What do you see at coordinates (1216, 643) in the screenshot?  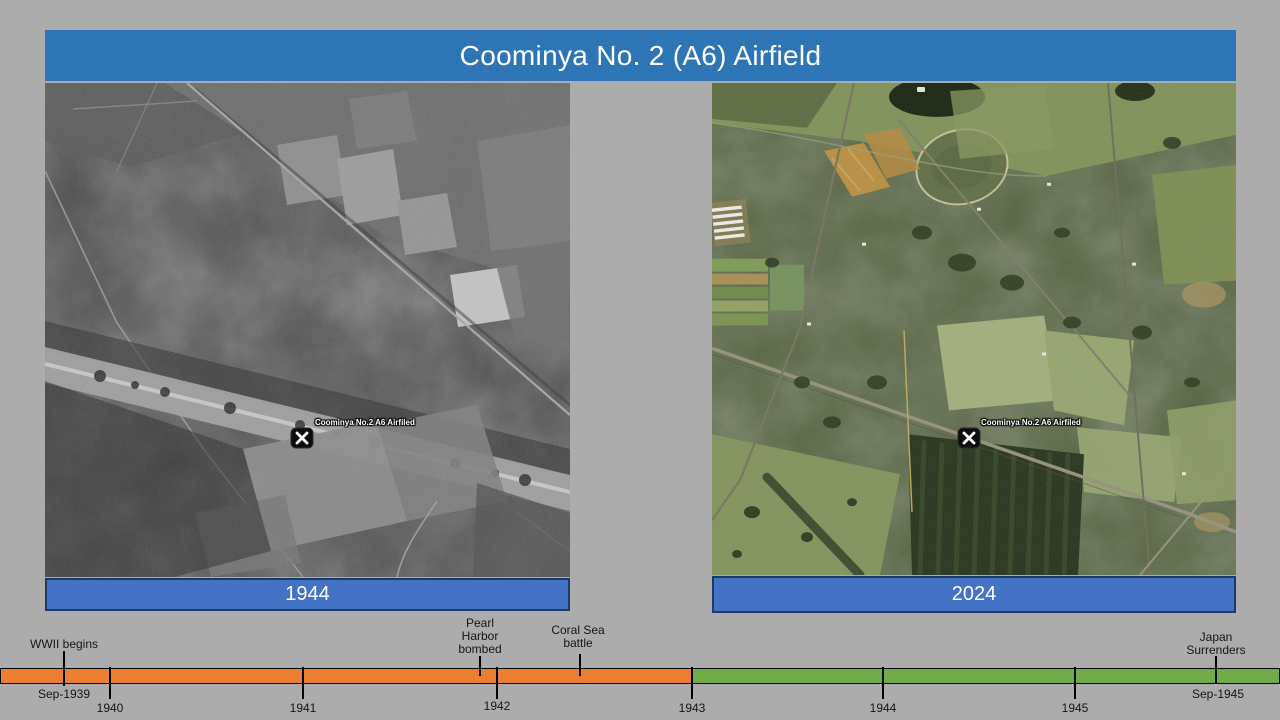 I see `timeline-event-japan-surrenders: Japan Surrenders` at bounding box center [1216, 643].